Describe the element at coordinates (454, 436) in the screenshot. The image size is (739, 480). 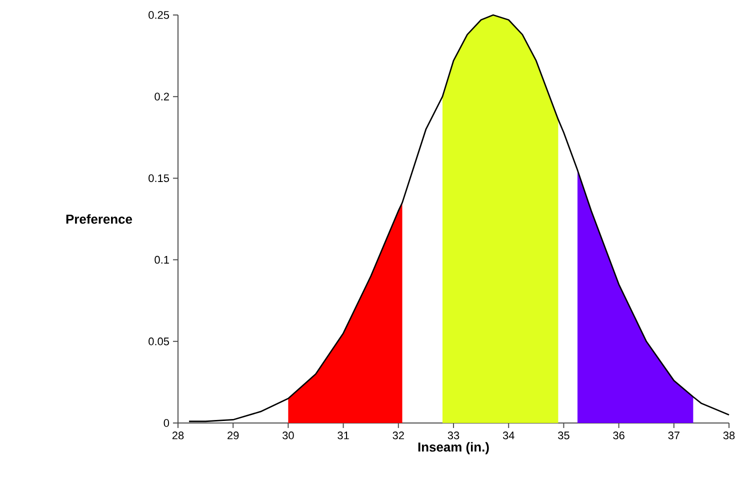
I see `x-tick-label: 33` at that location.